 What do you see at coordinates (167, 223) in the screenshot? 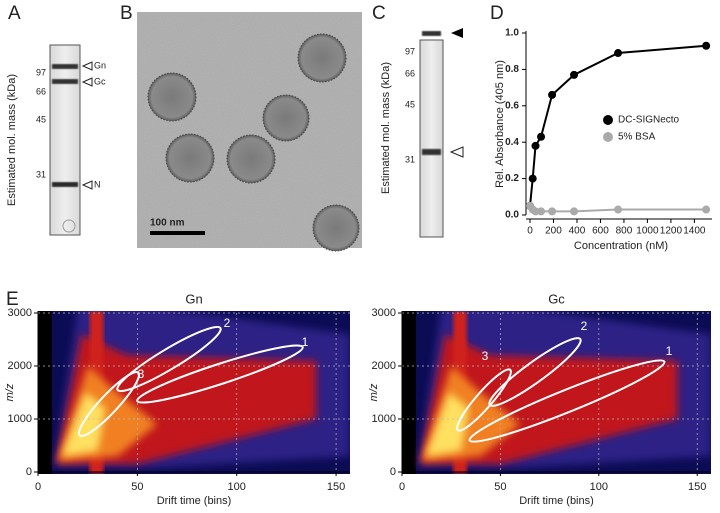
I see `scale-bar-label: 100 nm` at bounding box center [167, 223].